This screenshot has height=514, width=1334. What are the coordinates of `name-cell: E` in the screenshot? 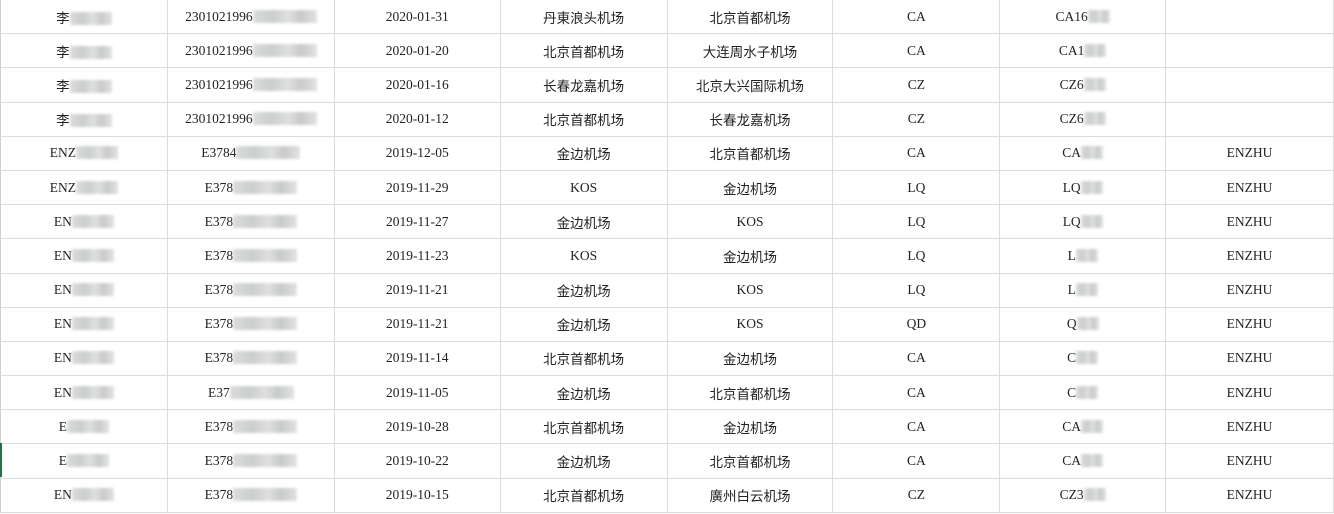 It's located at (84, 427).